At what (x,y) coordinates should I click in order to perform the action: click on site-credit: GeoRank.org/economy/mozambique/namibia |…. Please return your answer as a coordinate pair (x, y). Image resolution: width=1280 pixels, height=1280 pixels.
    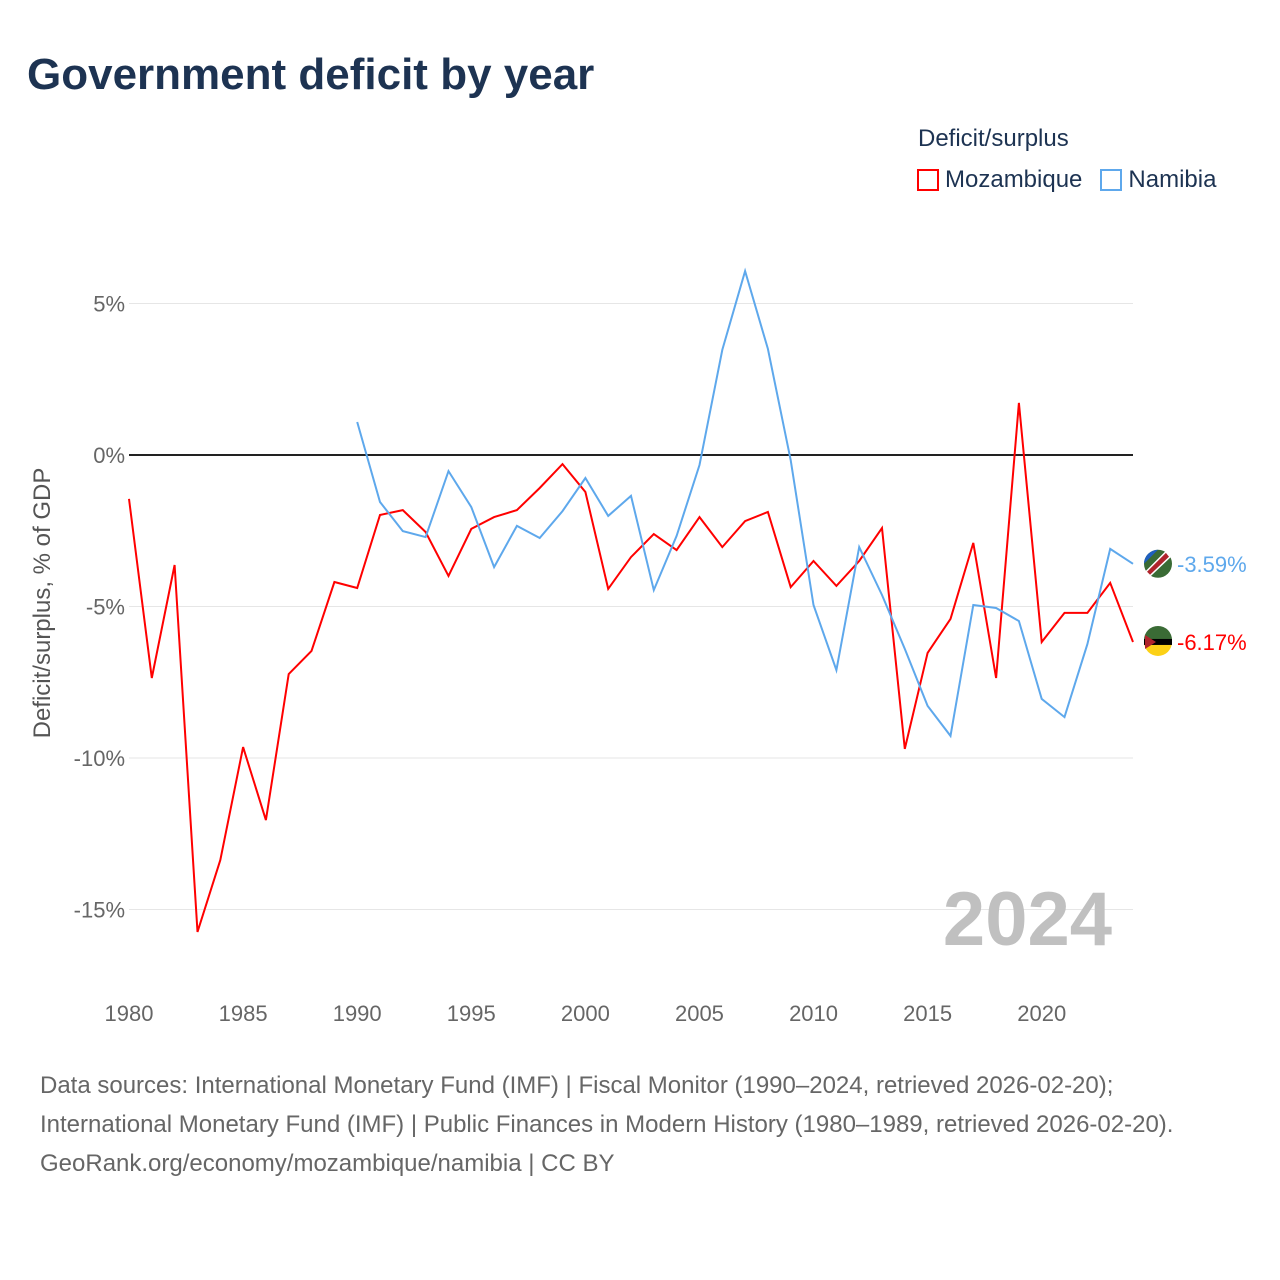
    Looking at the image, I should click on (327, 1163).